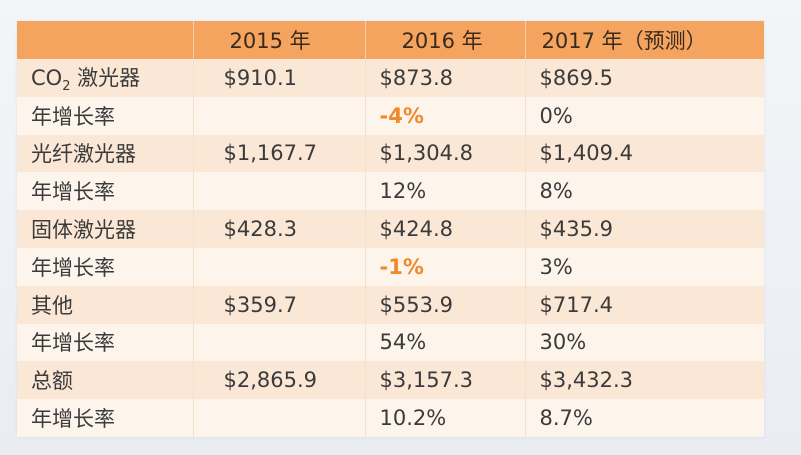  I want to click on header-2016: 2016 年, so click(444, 40).